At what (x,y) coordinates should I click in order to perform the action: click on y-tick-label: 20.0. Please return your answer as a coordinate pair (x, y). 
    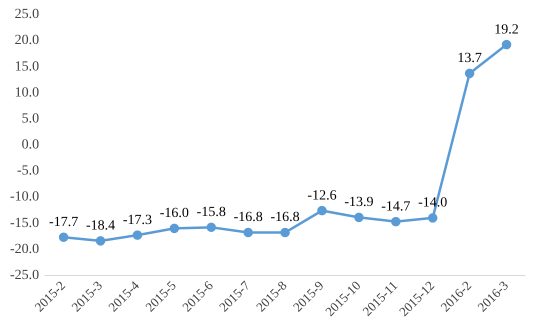
    Looking at the image, I should click on (27, 40).